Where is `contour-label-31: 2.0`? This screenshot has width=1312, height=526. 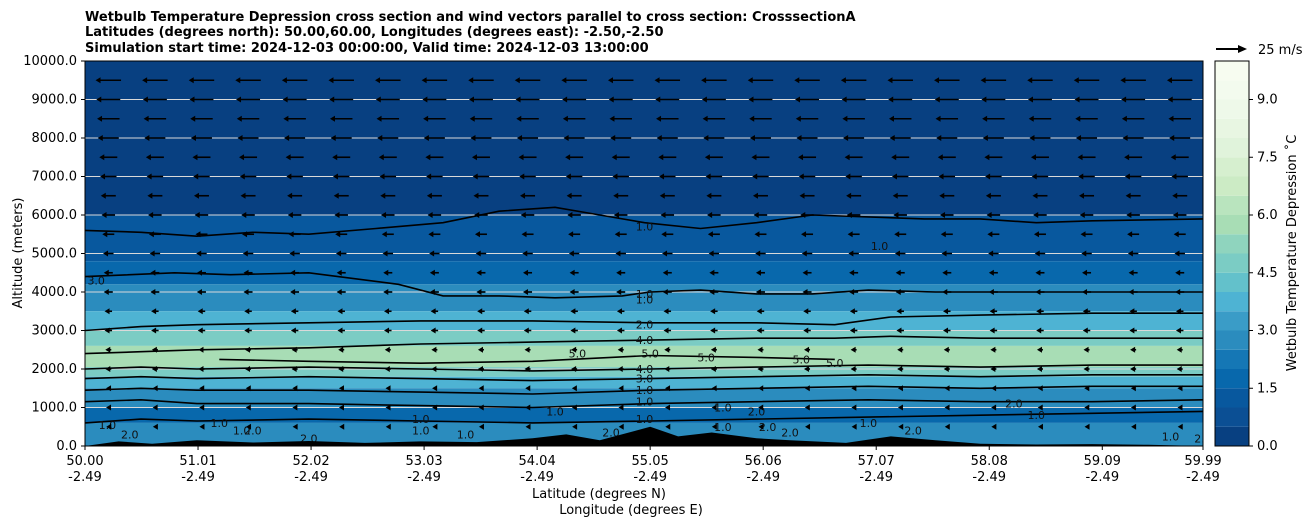 contour-label-31: 2.0 is located at coordinates (913, 431).